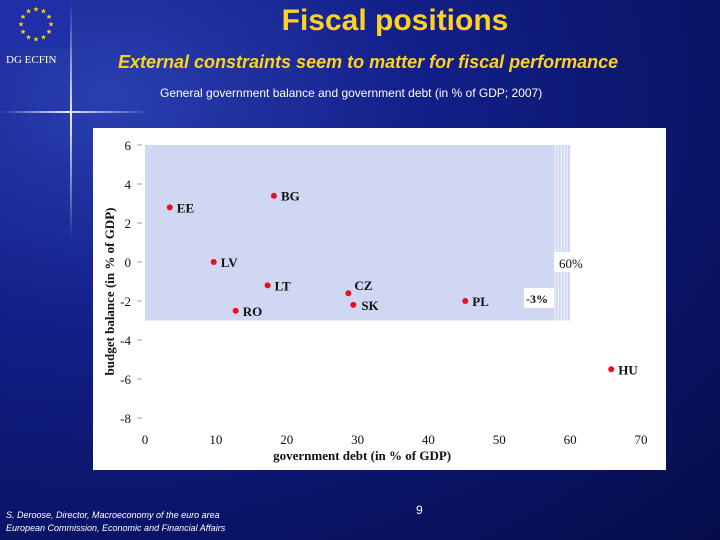 Image resolution: width=720 pixels, height=540 pixels. What do you see at coordinates (31, 60) in the screenshot?
I see `org-label: DG ECFIN` at bounding box center [31, 60].